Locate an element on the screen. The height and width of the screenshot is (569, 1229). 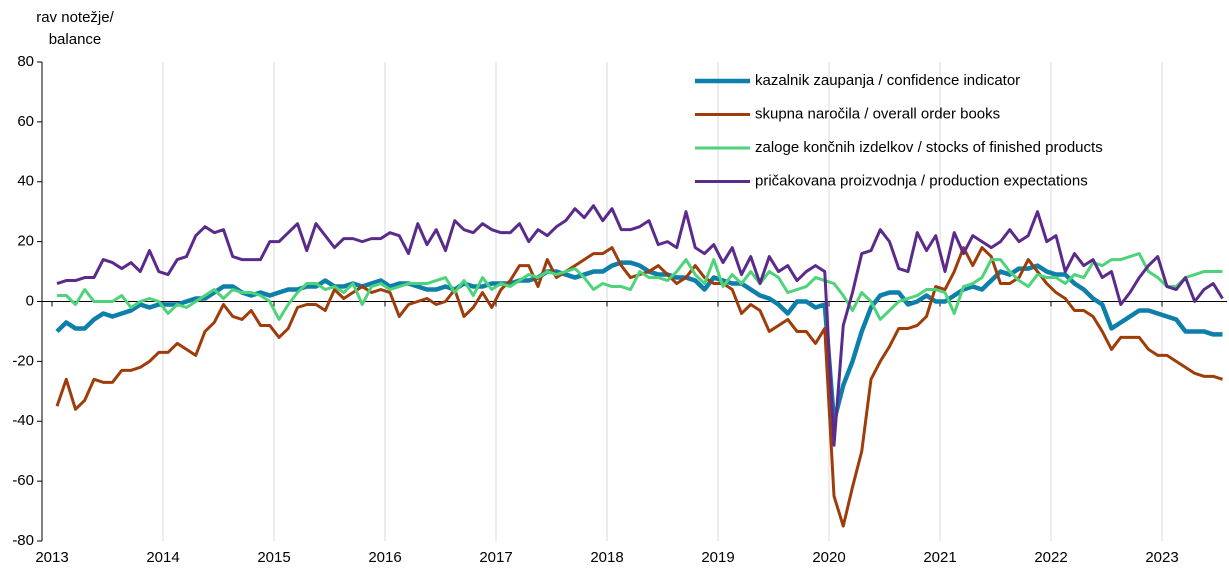
x-tick-label: 2019 is located at coordinates (717, 557).